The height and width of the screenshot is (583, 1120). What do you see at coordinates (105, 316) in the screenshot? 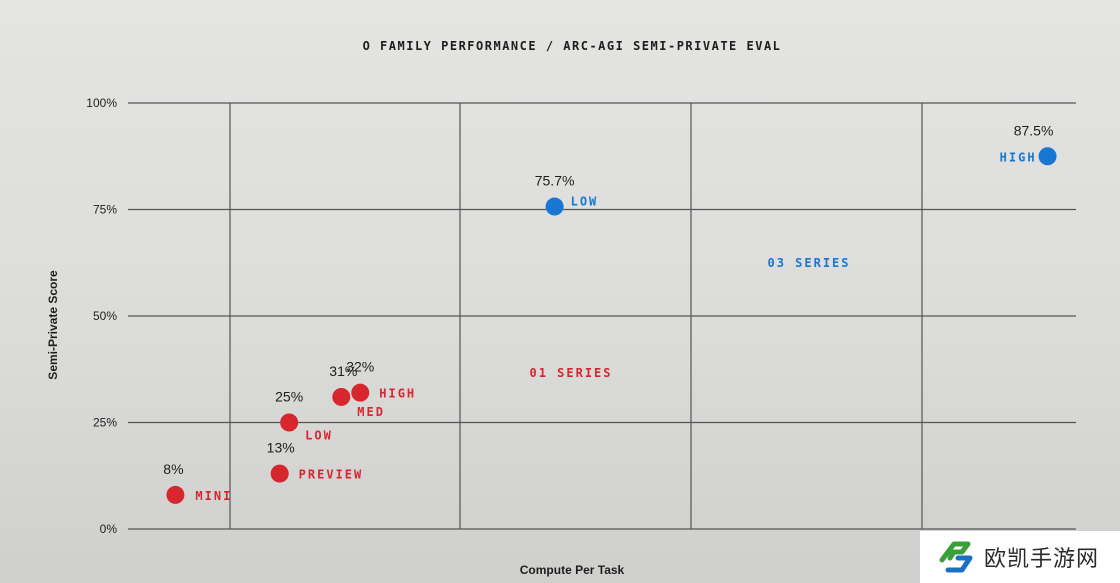
I see `y-tick-label: 50%` at bounding box center [105, 316].